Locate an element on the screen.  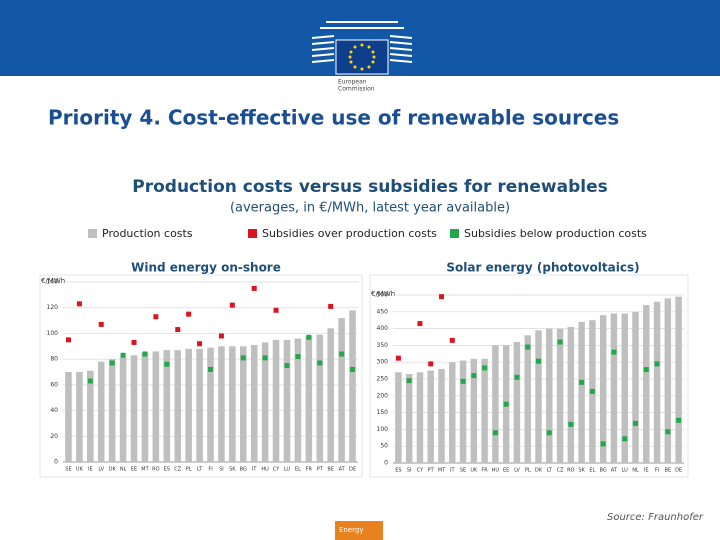
x-tick-label: HU is located at coordinates (265, 470).